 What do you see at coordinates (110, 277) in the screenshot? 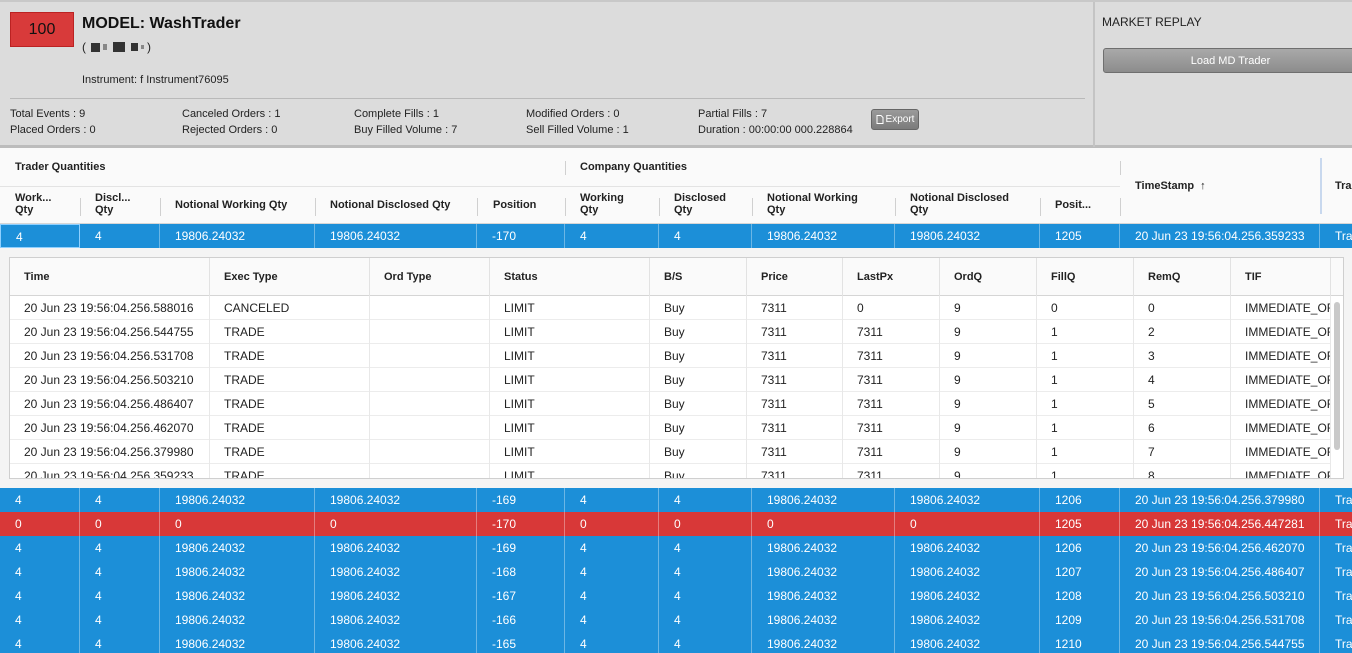
I see `detail-col-header: Time` at bounding box center [110, 277].